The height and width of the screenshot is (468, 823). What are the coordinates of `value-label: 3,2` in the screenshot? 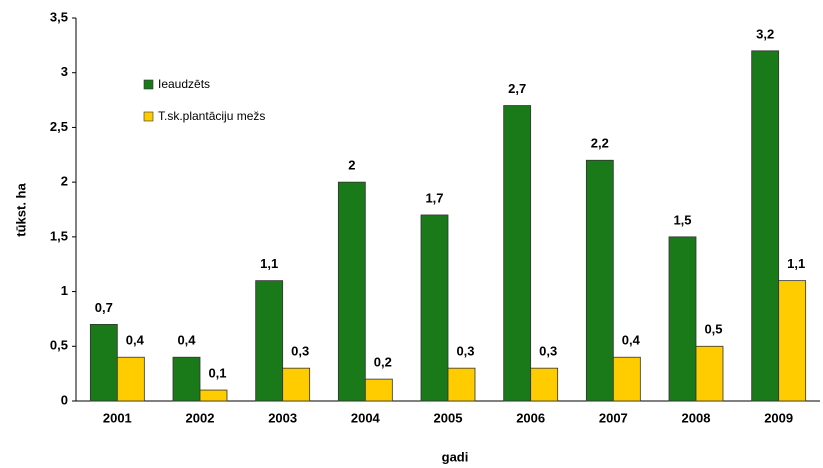 It's located at (765, 33).